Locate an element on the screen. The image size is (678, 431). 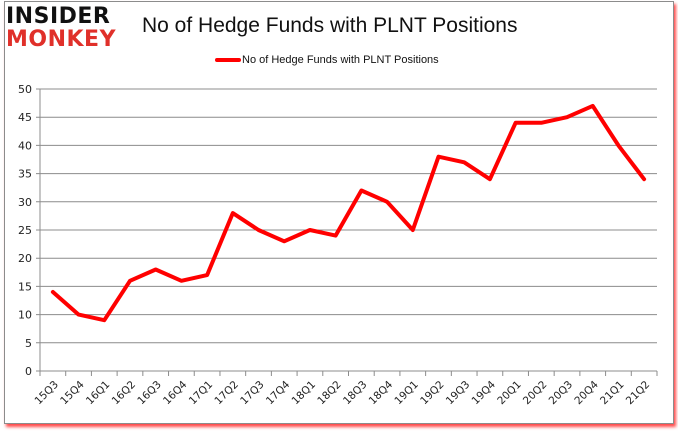
x-tick-label: 17Q4 is located at coordinates (278, 392).